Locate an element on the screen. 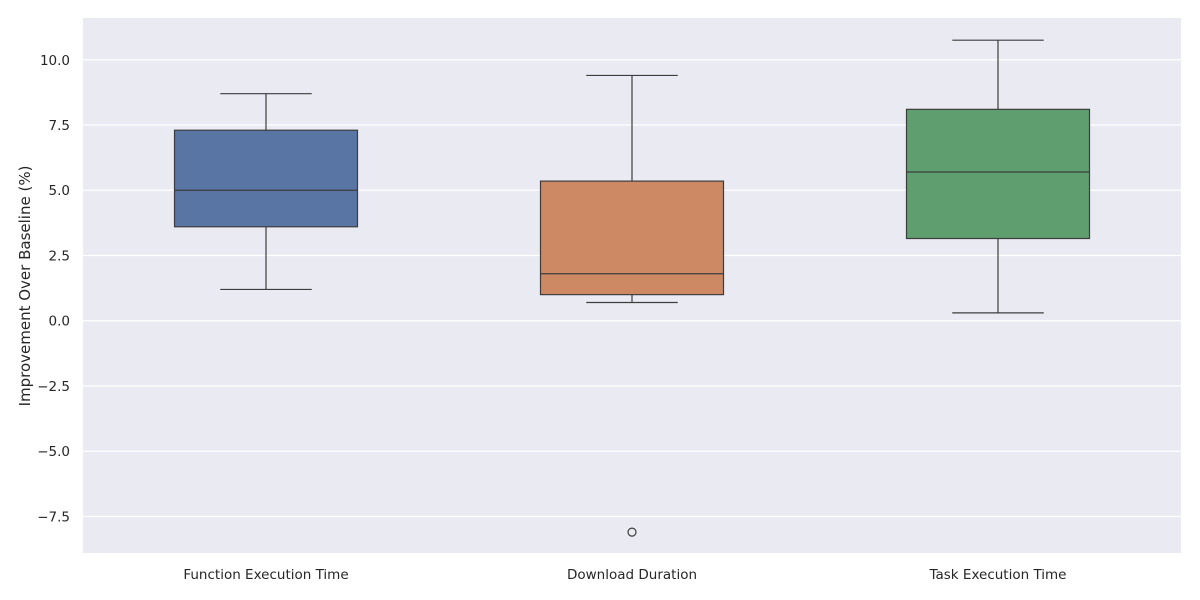  y-tick-label: −5.0 is located at coordinates (53, 452).